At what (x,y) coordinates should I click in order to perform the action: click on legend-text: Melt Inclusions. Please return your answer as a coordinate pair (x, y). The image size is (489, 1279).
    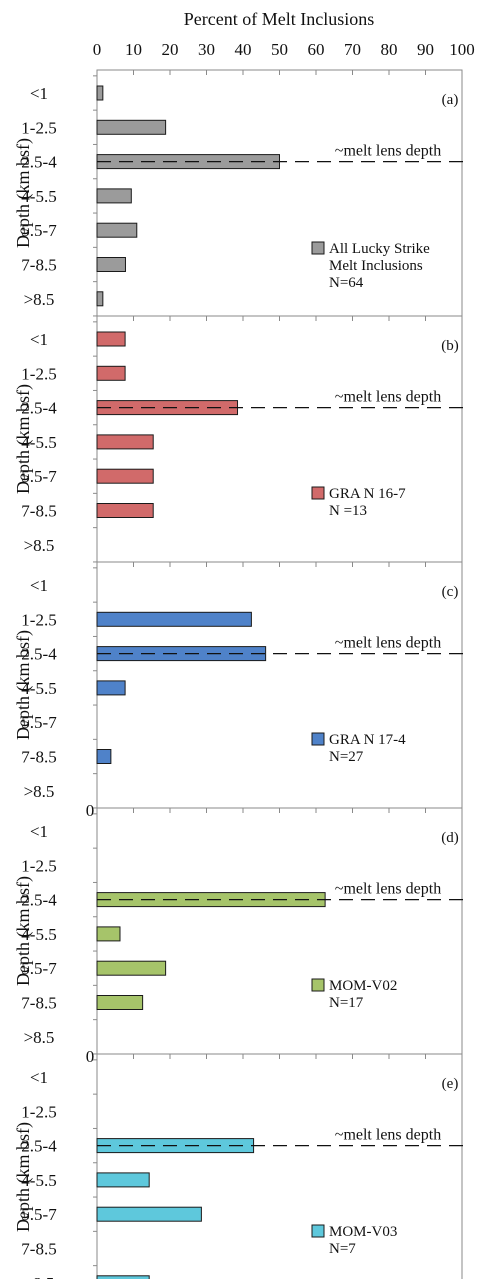
    Looking at the image, I should click on (376, 266).